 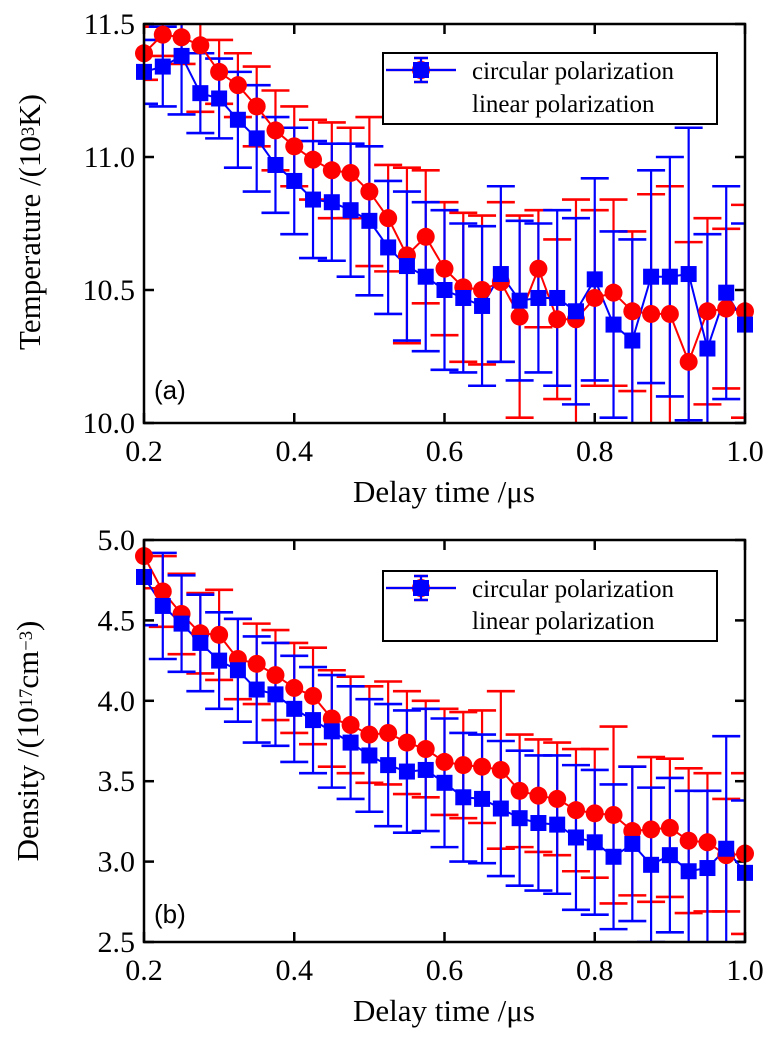 I want to click on panel-label-b: (b), so click(x=170, y=914).